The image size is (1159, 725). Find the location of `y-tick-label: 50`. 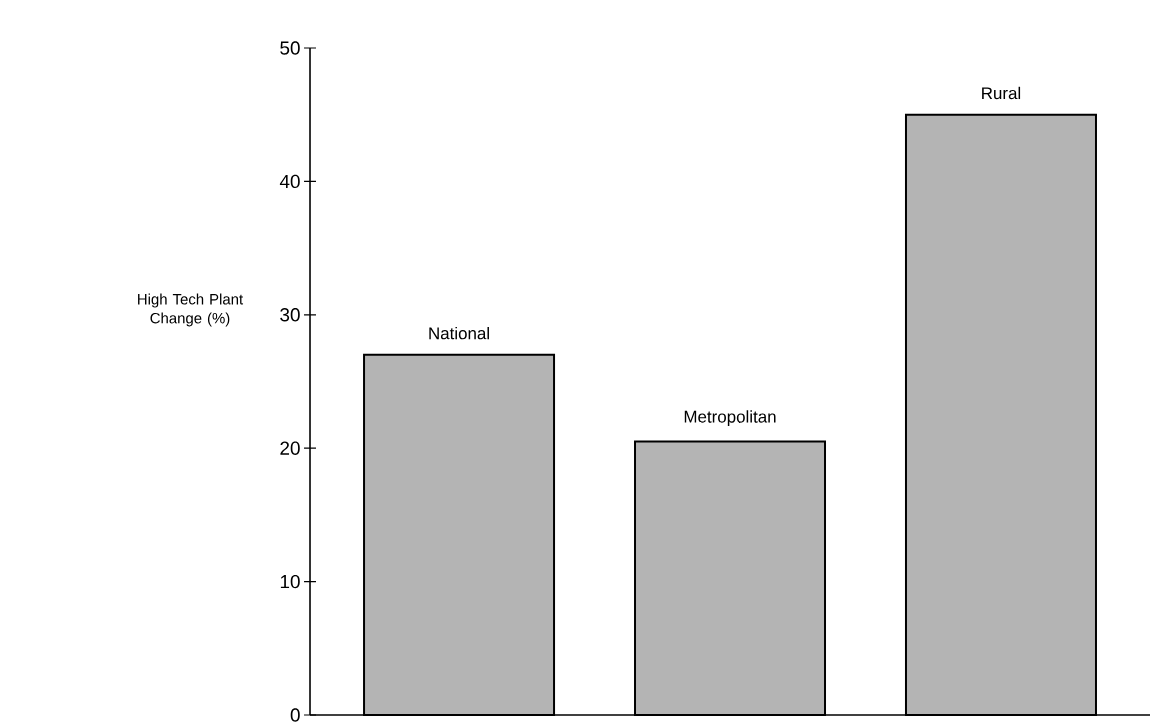

y-tick-label: 50 is located at coordinates (290, 48).